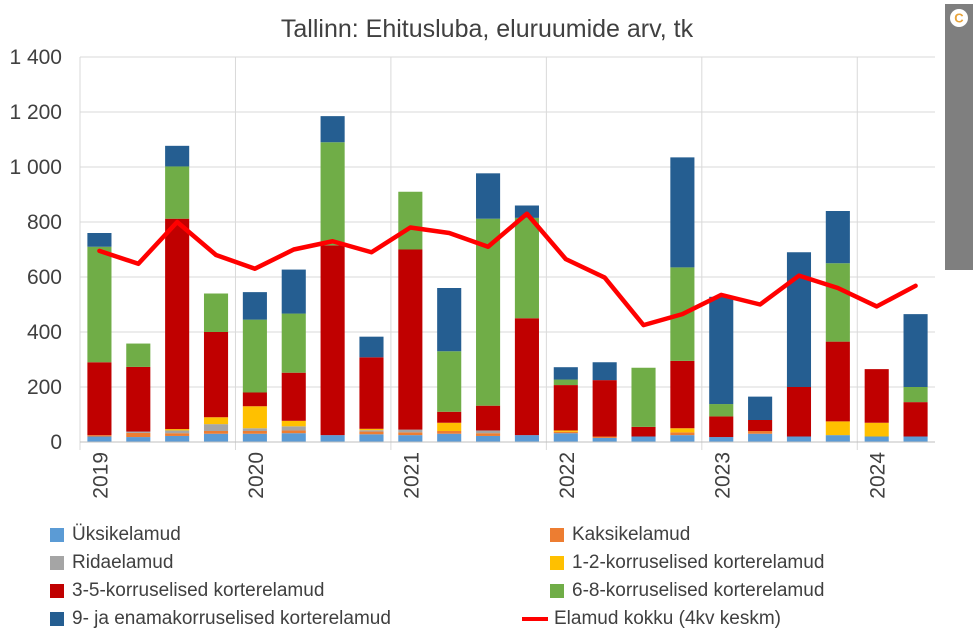 This screenshot has height=637, width=976. I want to click on x-tick-label: 2021, so click(411, 475).